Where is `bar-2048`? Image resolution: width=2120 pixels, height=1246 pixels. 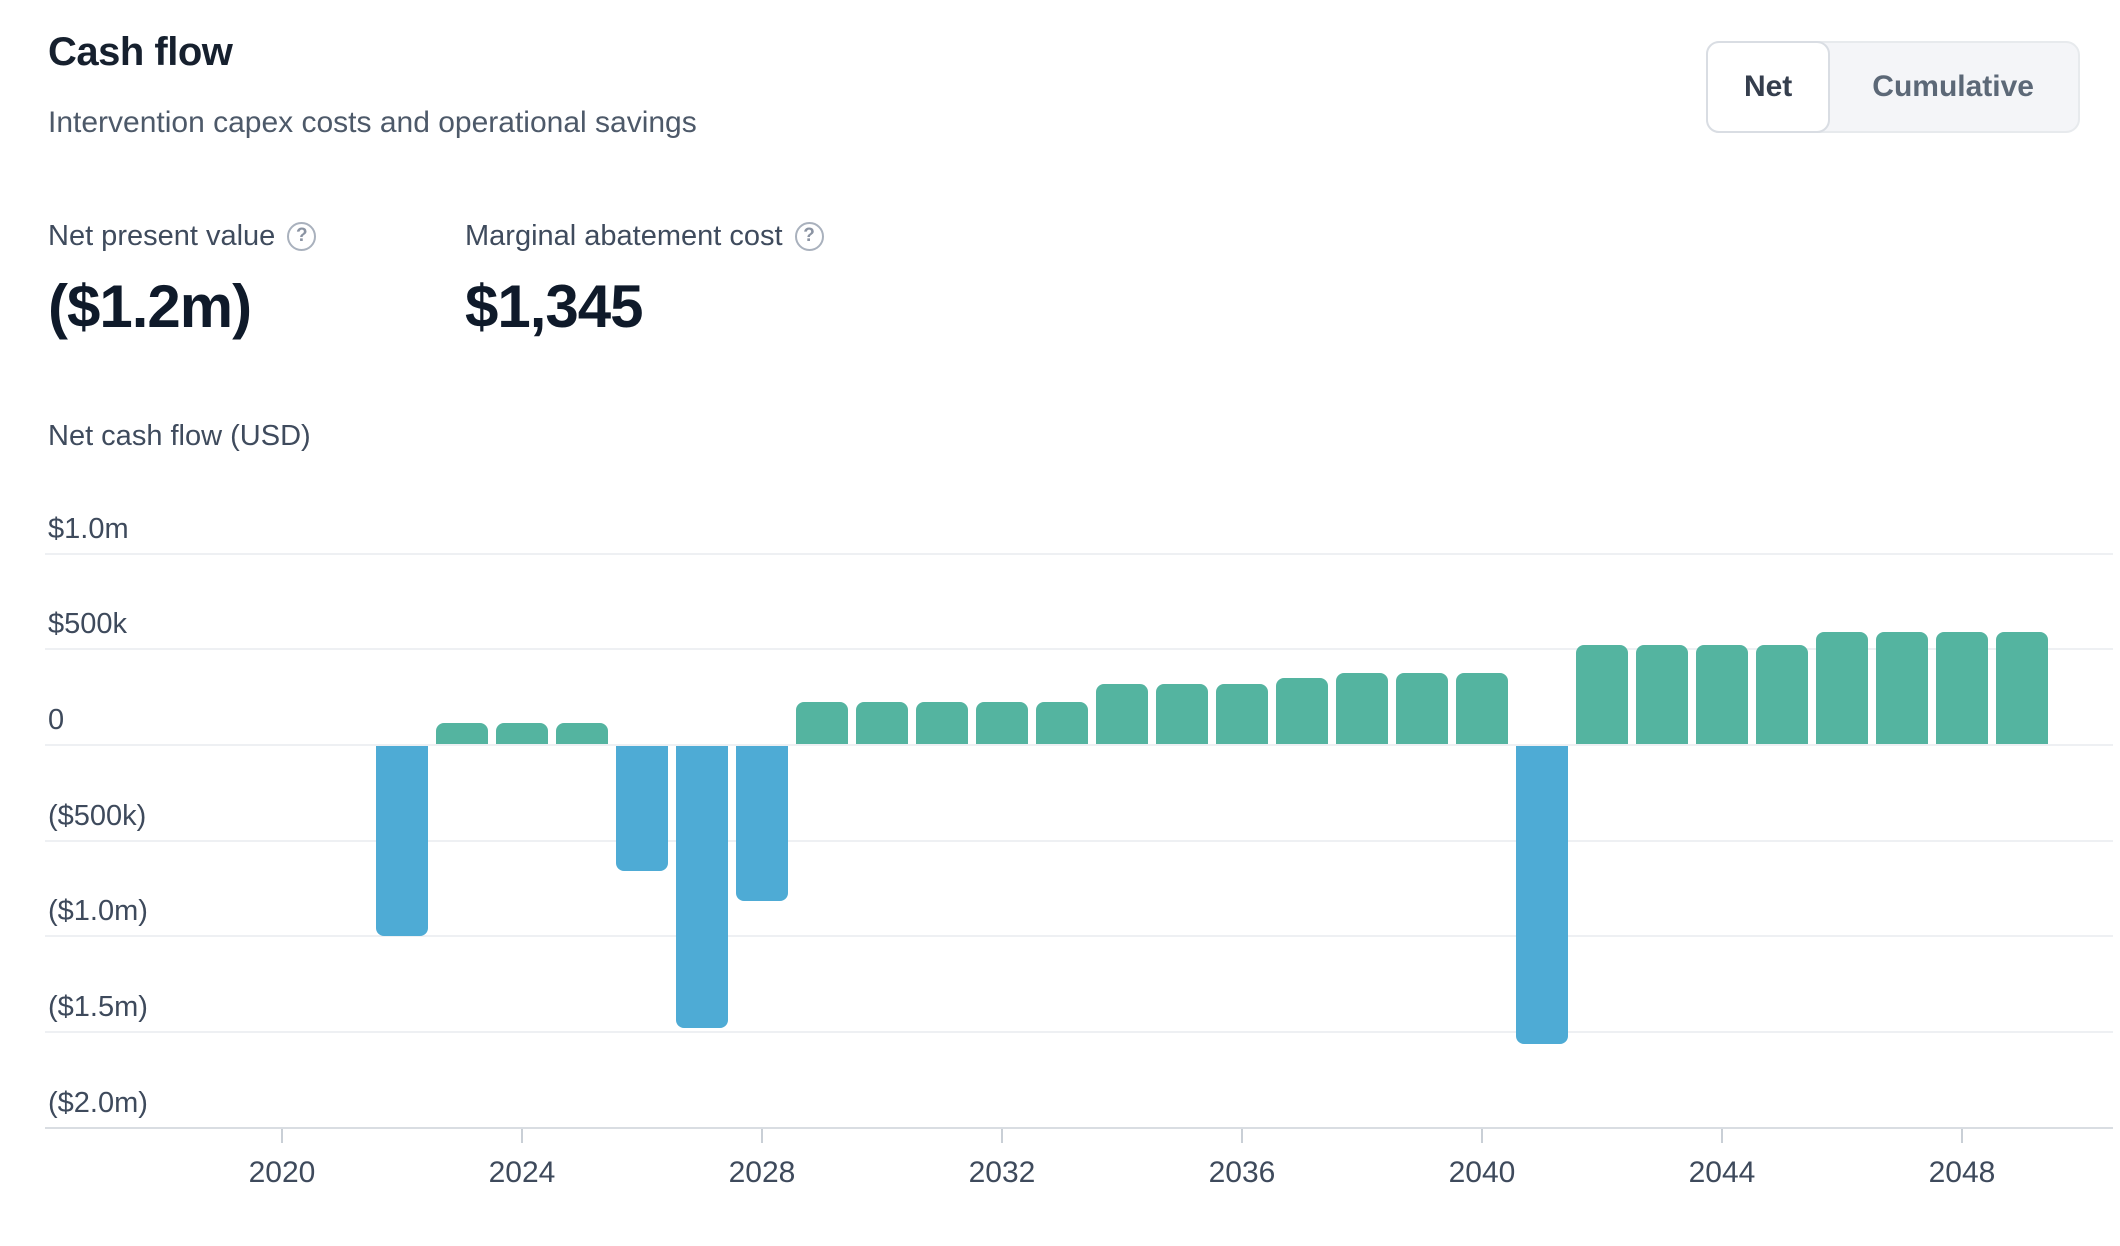
bar-2048 is located at coordinates (1962, 688).